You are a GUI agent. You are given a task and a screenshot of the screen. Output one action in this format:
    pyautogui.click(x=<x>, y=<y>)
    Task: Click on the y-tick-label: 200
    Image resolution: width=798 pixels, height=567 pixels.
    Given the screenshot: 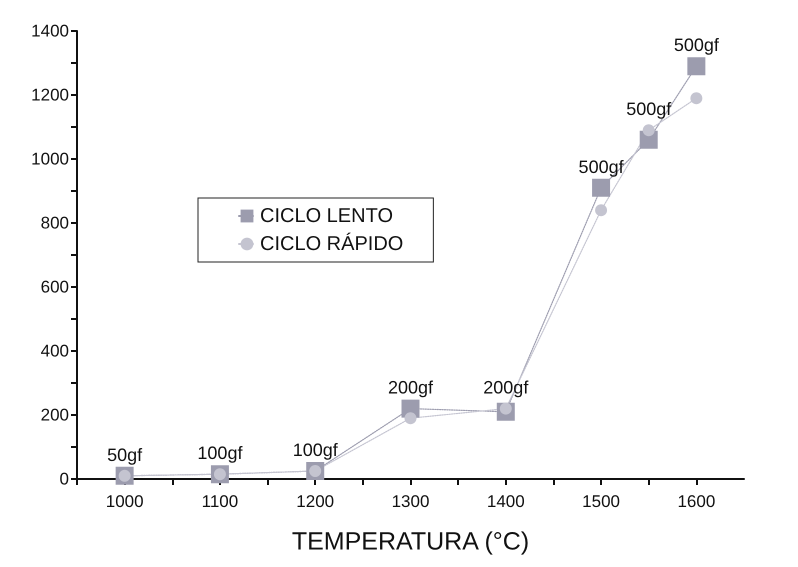 What is the action you would take?
    pyautogui.click(x=54, y=415)
    